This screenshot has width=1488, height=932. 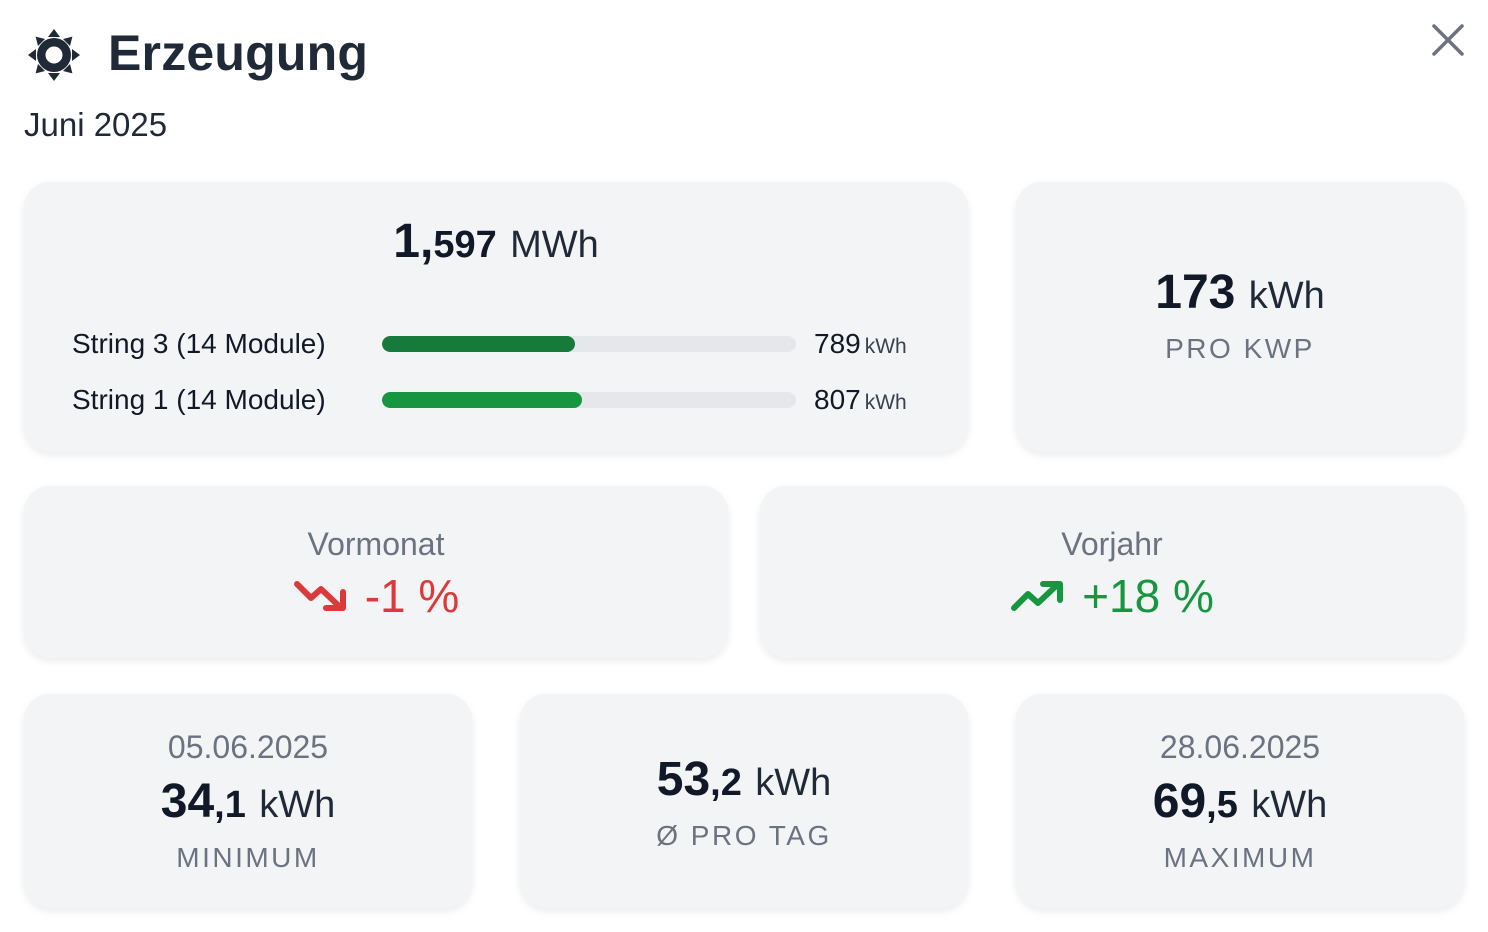 What do you see at coordinates (1448, 40) in the screenshot?
I see `close-icon` at bounding box center [1448, 40].